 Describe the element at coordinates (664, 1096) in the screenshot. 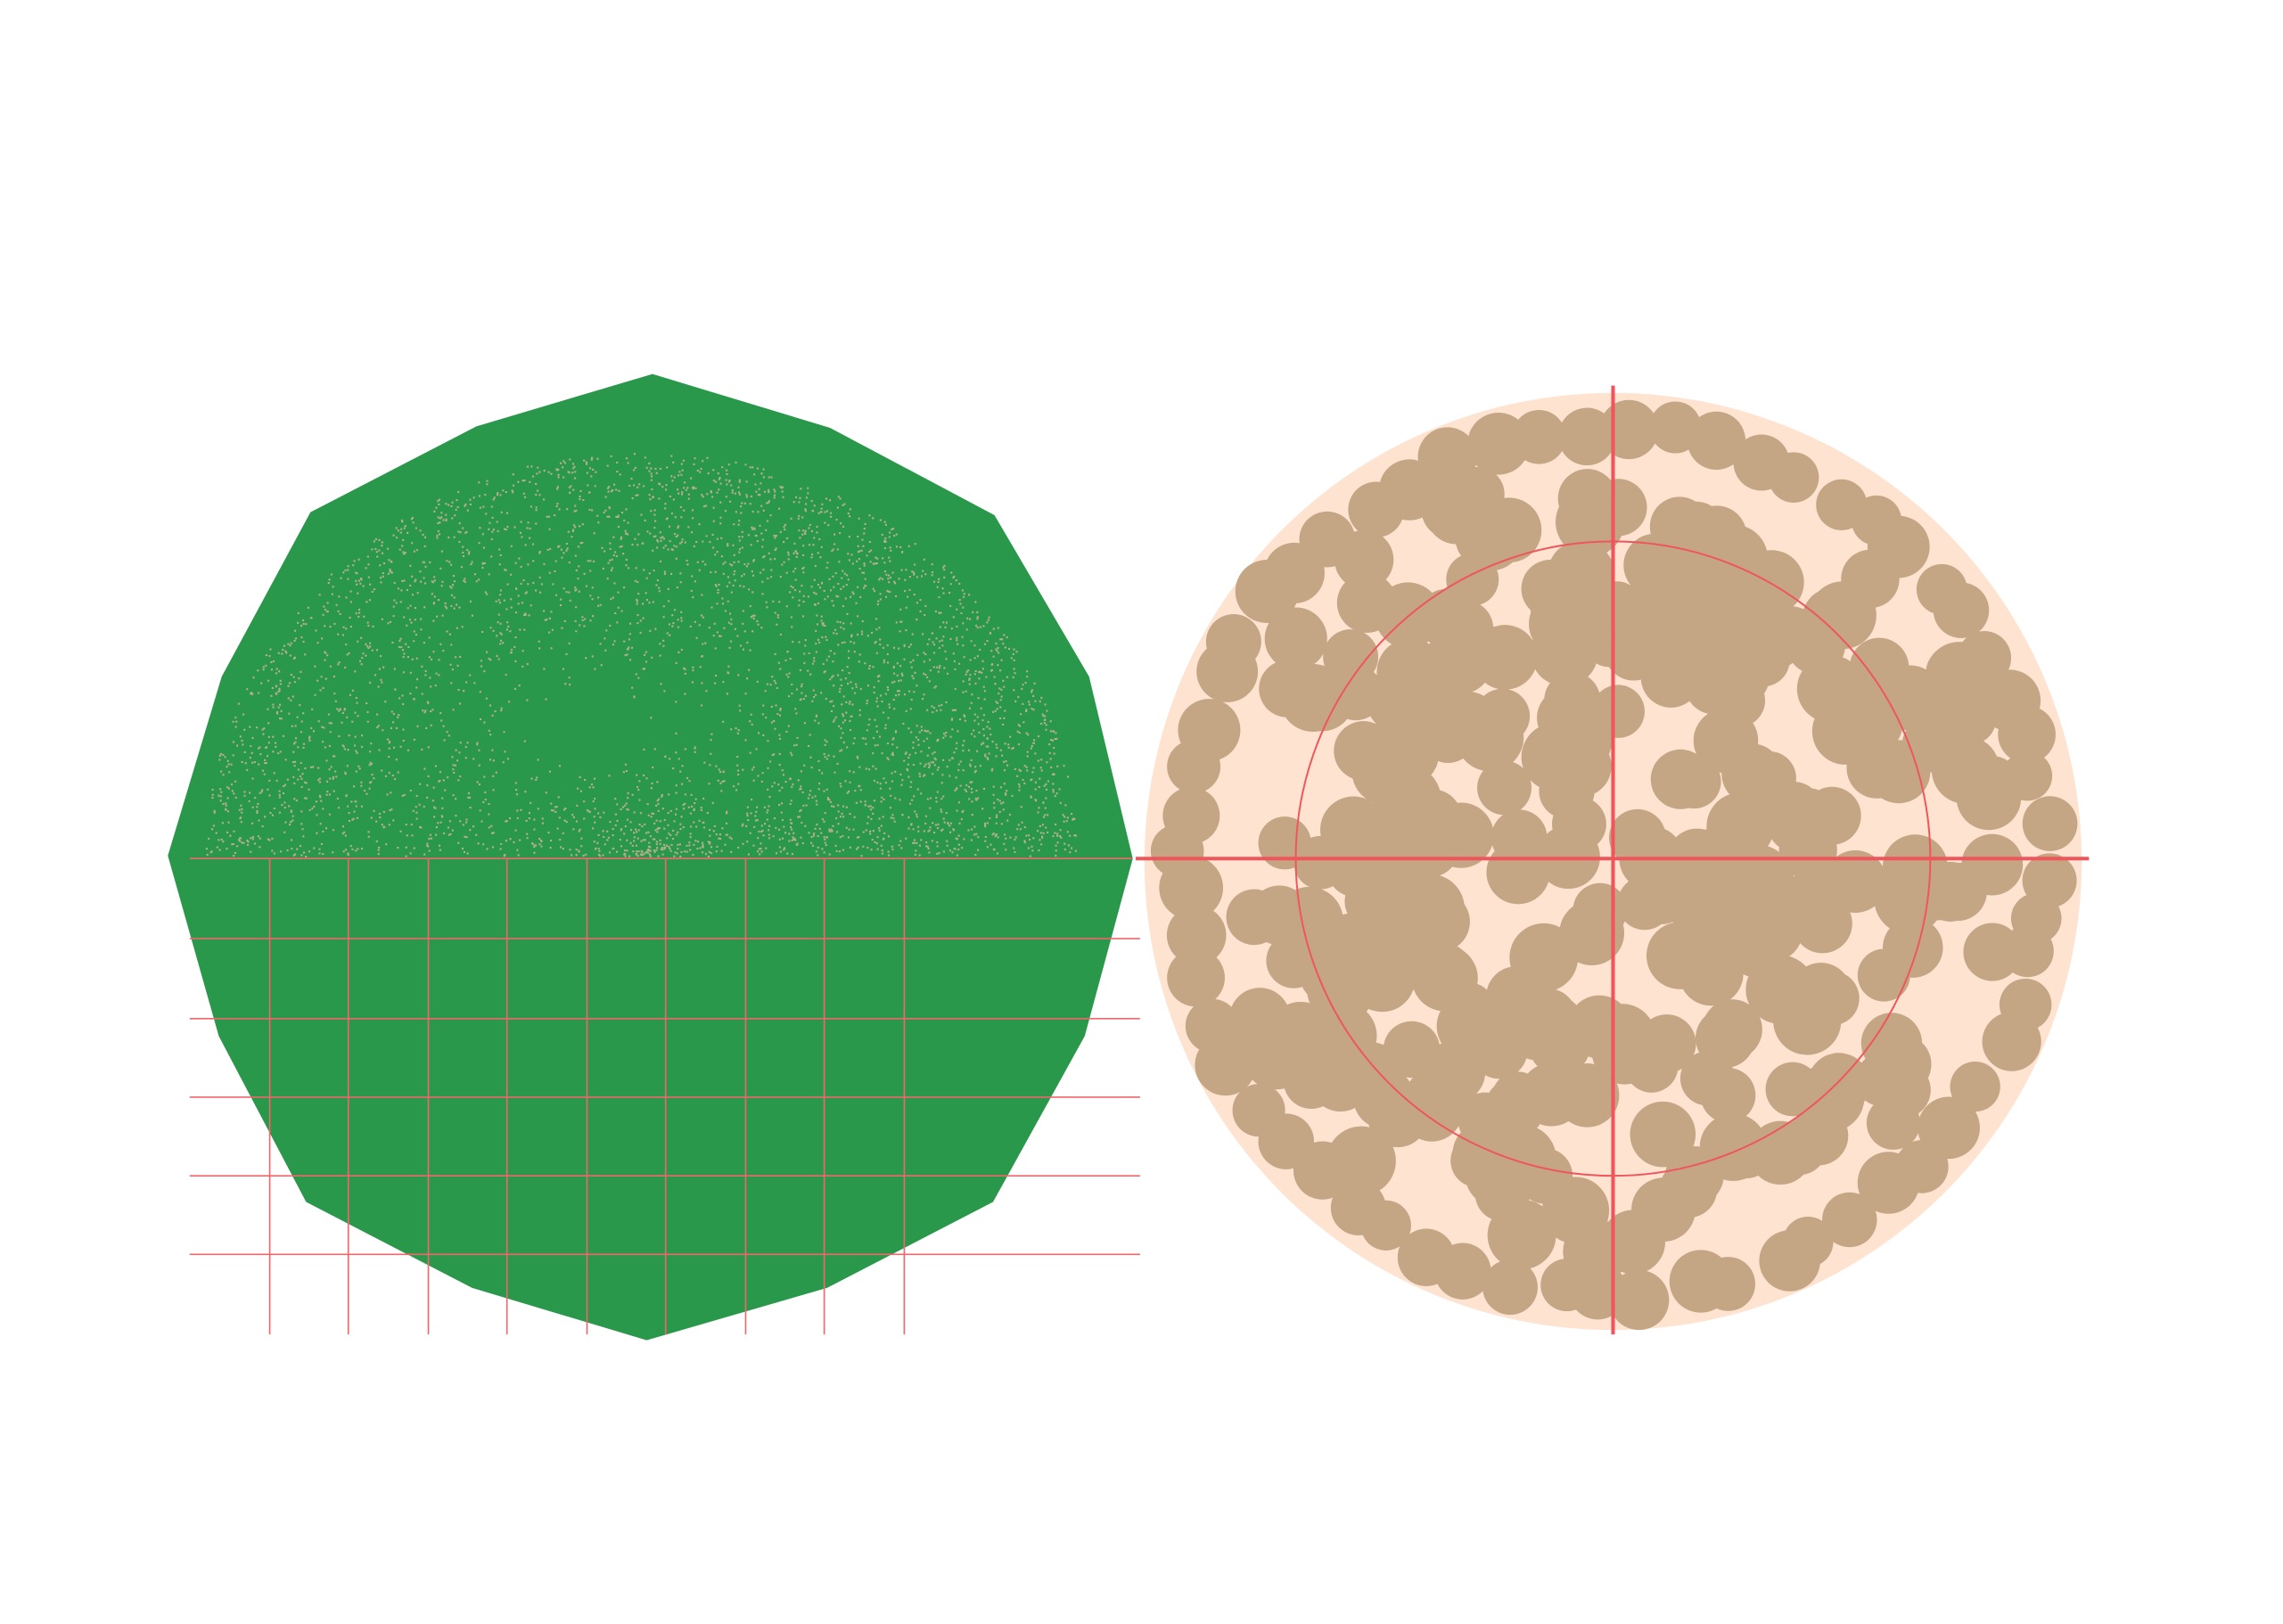

I see `red-grid` at that location.